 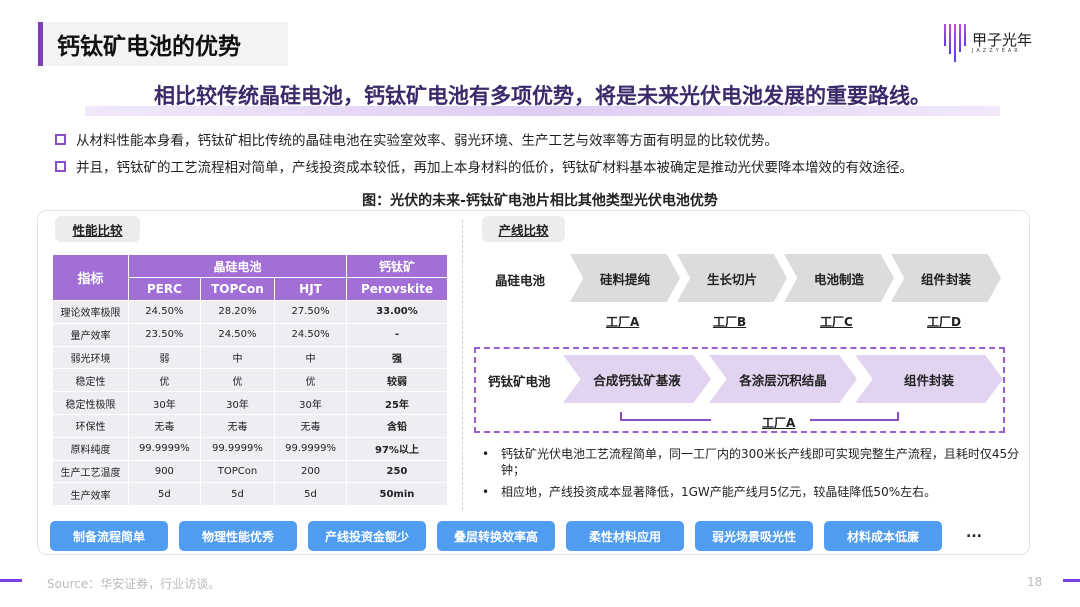 What do you see at coordinates (90, 425) in the screenshot?
I see `row-metric: 环保性` at bounding box center [90, 425].